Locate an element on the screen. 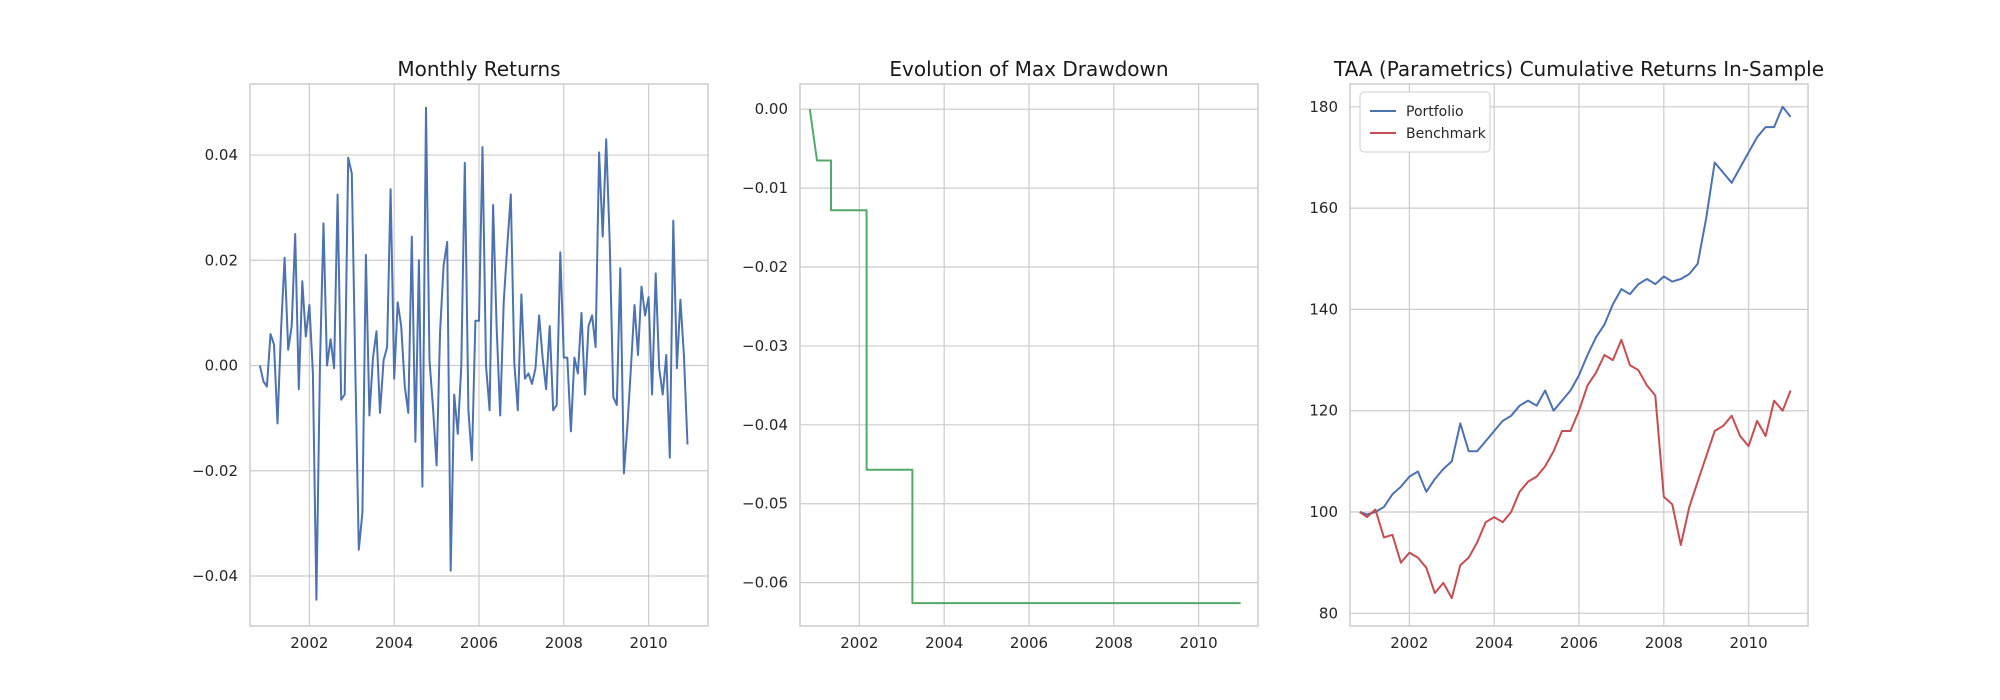 This screenshot has width=2000, height=700. y-tick-label: 180 is located at coordinates (1323, 107).